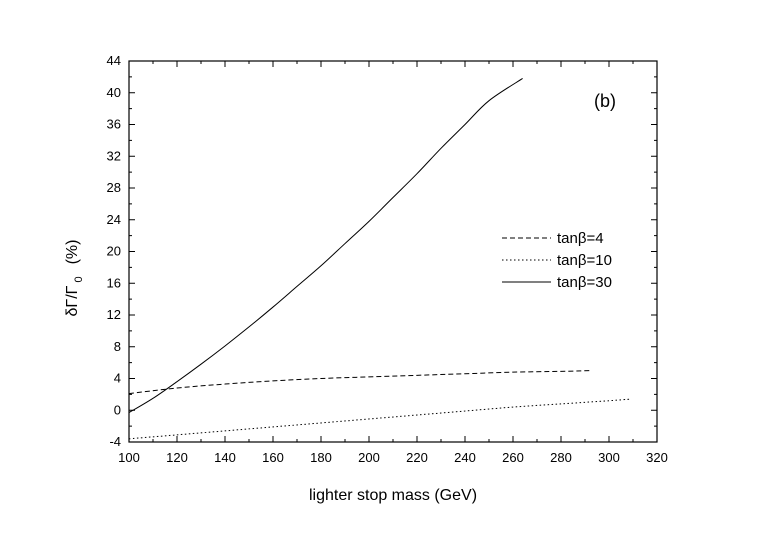 This screenshot has width=766, height=545. Describe the element at coordinates (72, 252) in the screenshot. I see `y-axis-title-unit: (%)` at that location.